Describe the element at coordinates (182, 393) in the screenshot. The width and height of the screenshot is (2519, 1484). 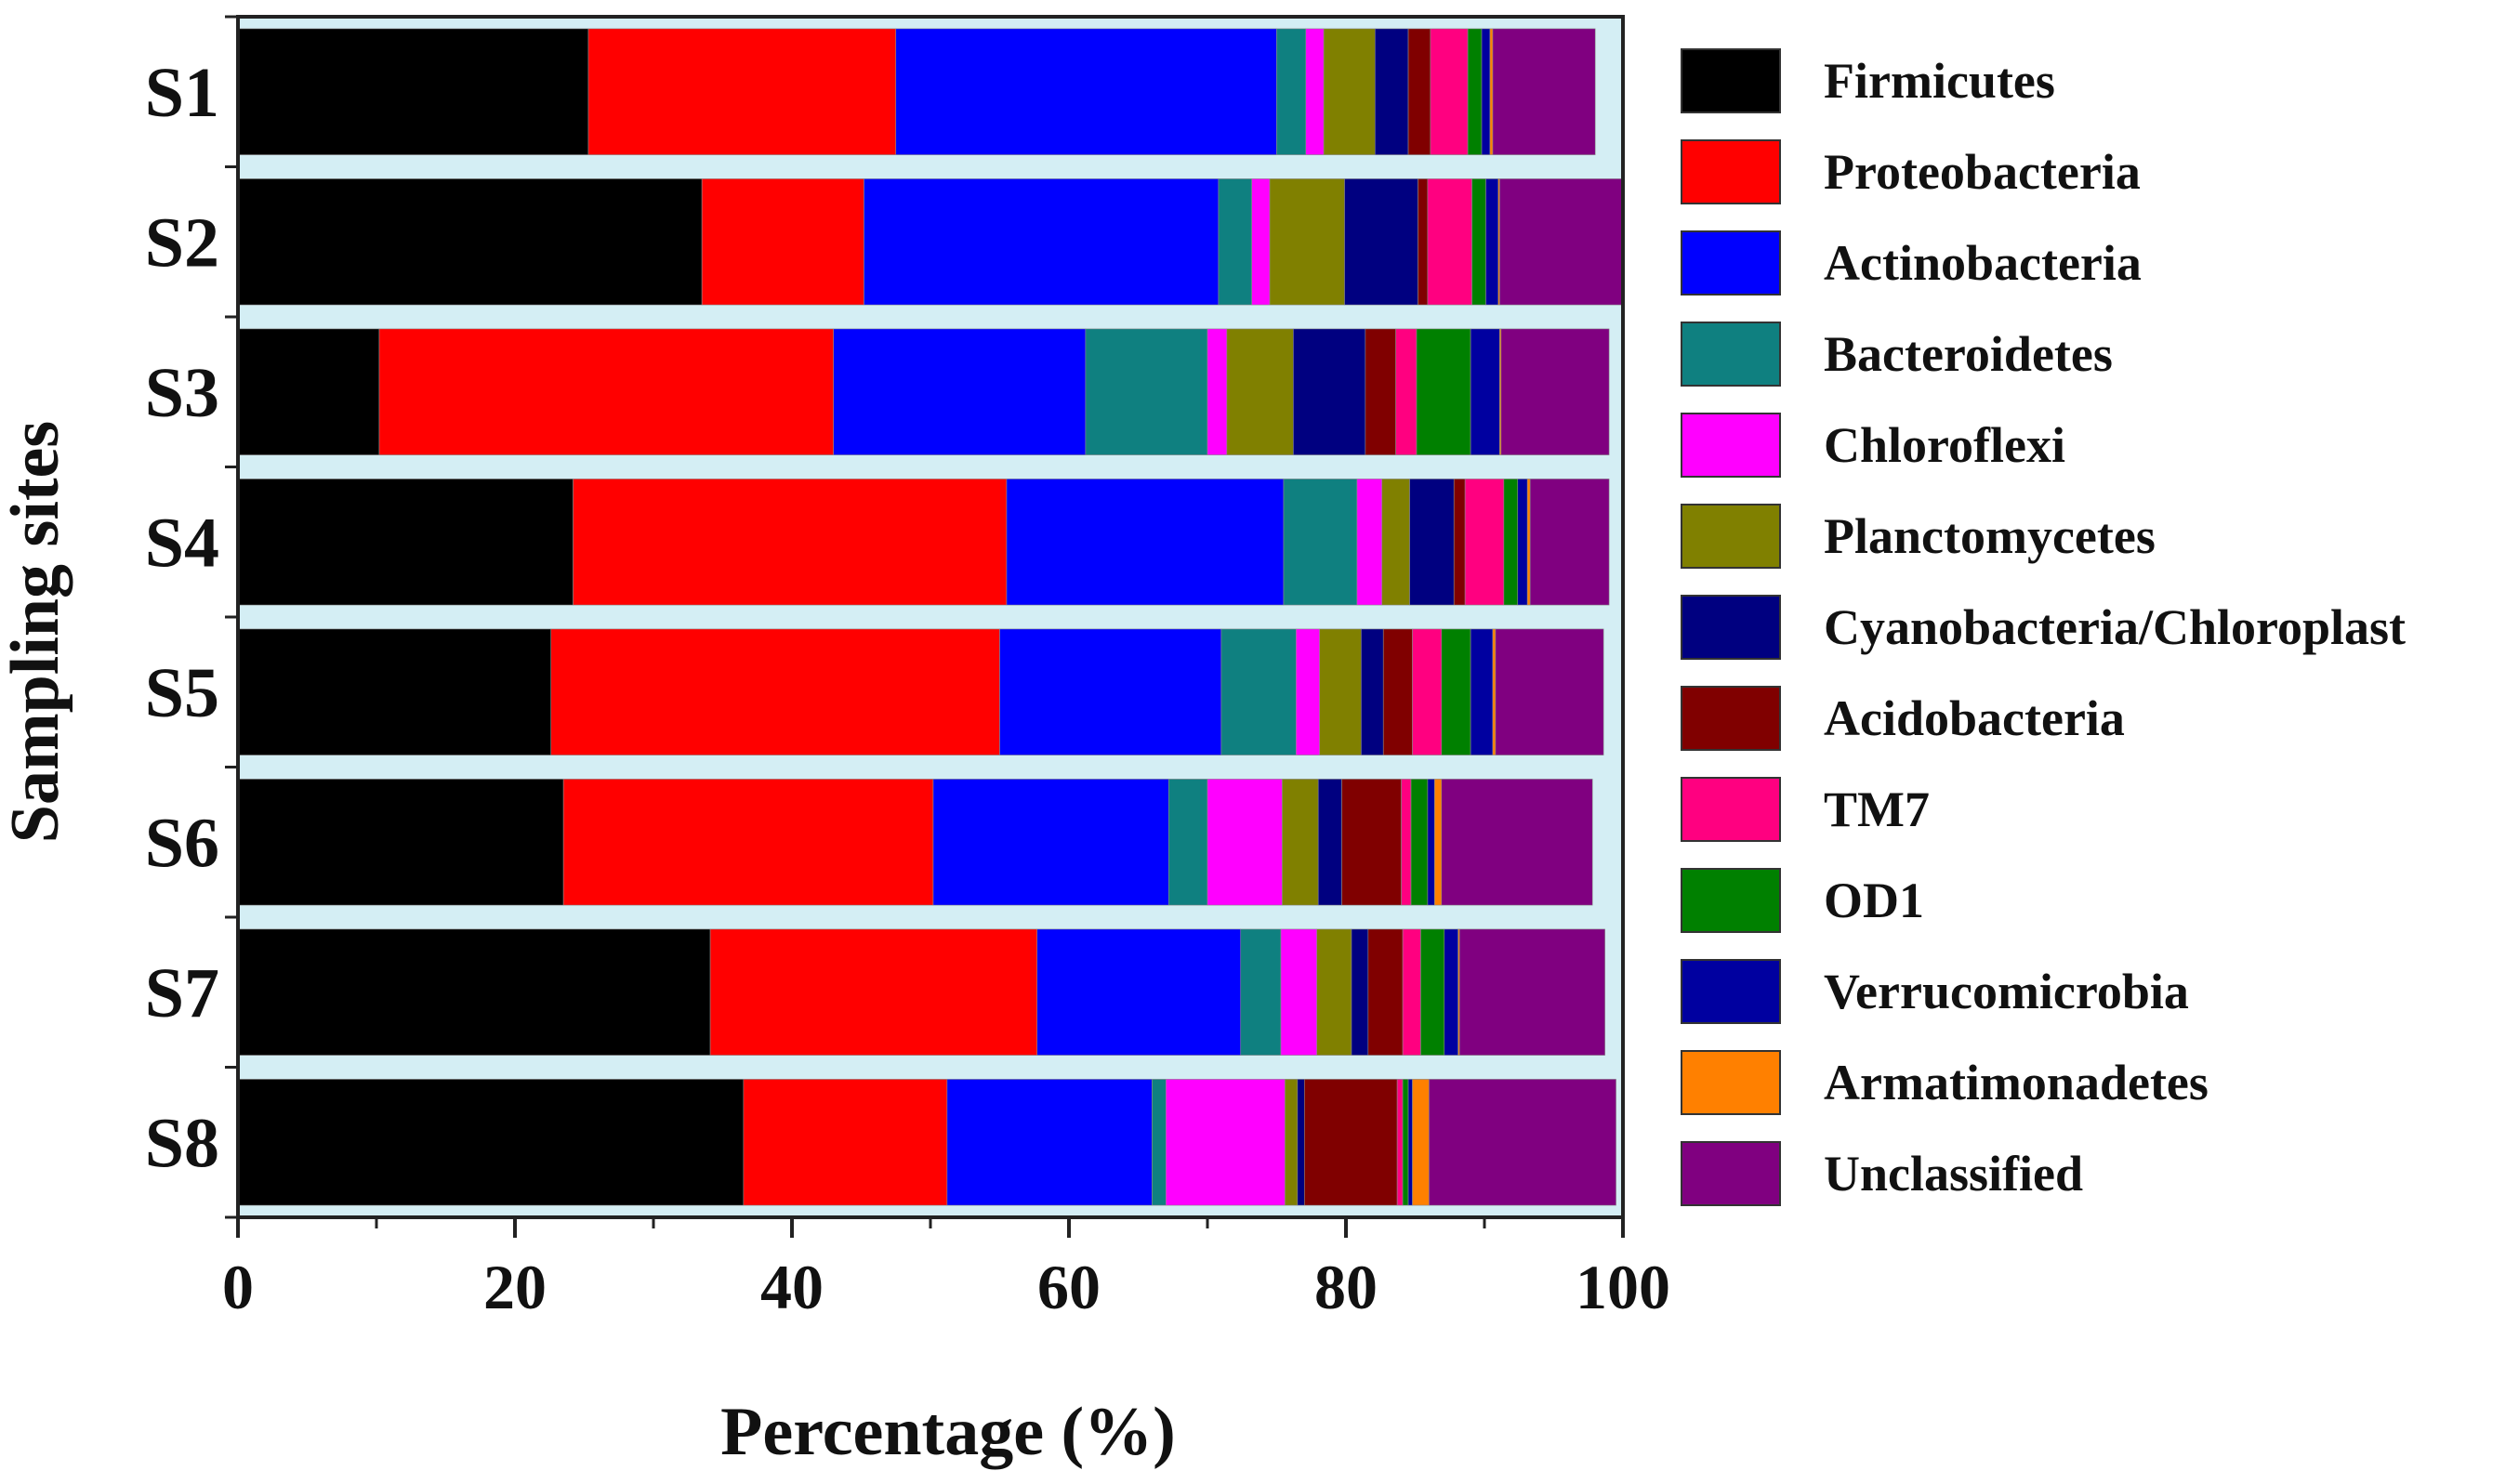
I see `y-tick-label-s3: S3` at that location.